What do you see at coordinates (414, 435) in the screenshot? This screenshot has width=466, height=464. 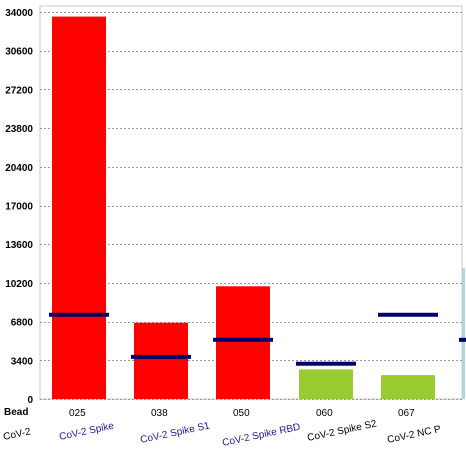 I see `analyte-label: CoV-2 NC P` at bounding box center [414, 435].